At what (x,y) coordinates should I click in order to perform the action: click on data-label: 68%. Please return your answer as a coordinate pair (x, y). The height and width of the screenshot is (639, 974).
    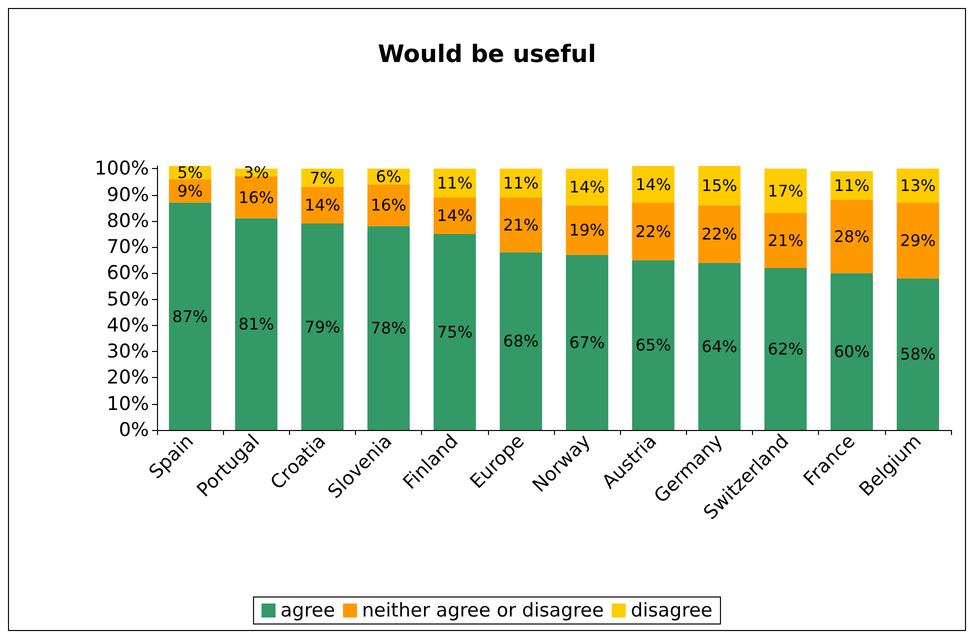
    Looking at the image, I should click on (521, 341).